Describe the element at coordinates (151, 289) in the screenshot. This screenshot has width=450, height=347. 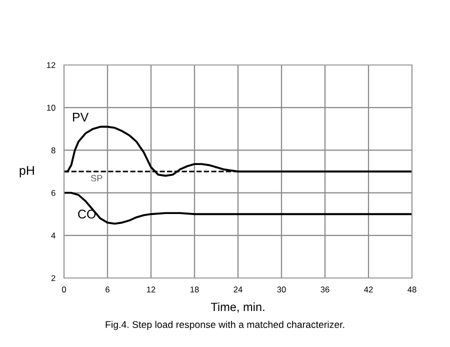
I see `x-tick-label: 12` at that location.